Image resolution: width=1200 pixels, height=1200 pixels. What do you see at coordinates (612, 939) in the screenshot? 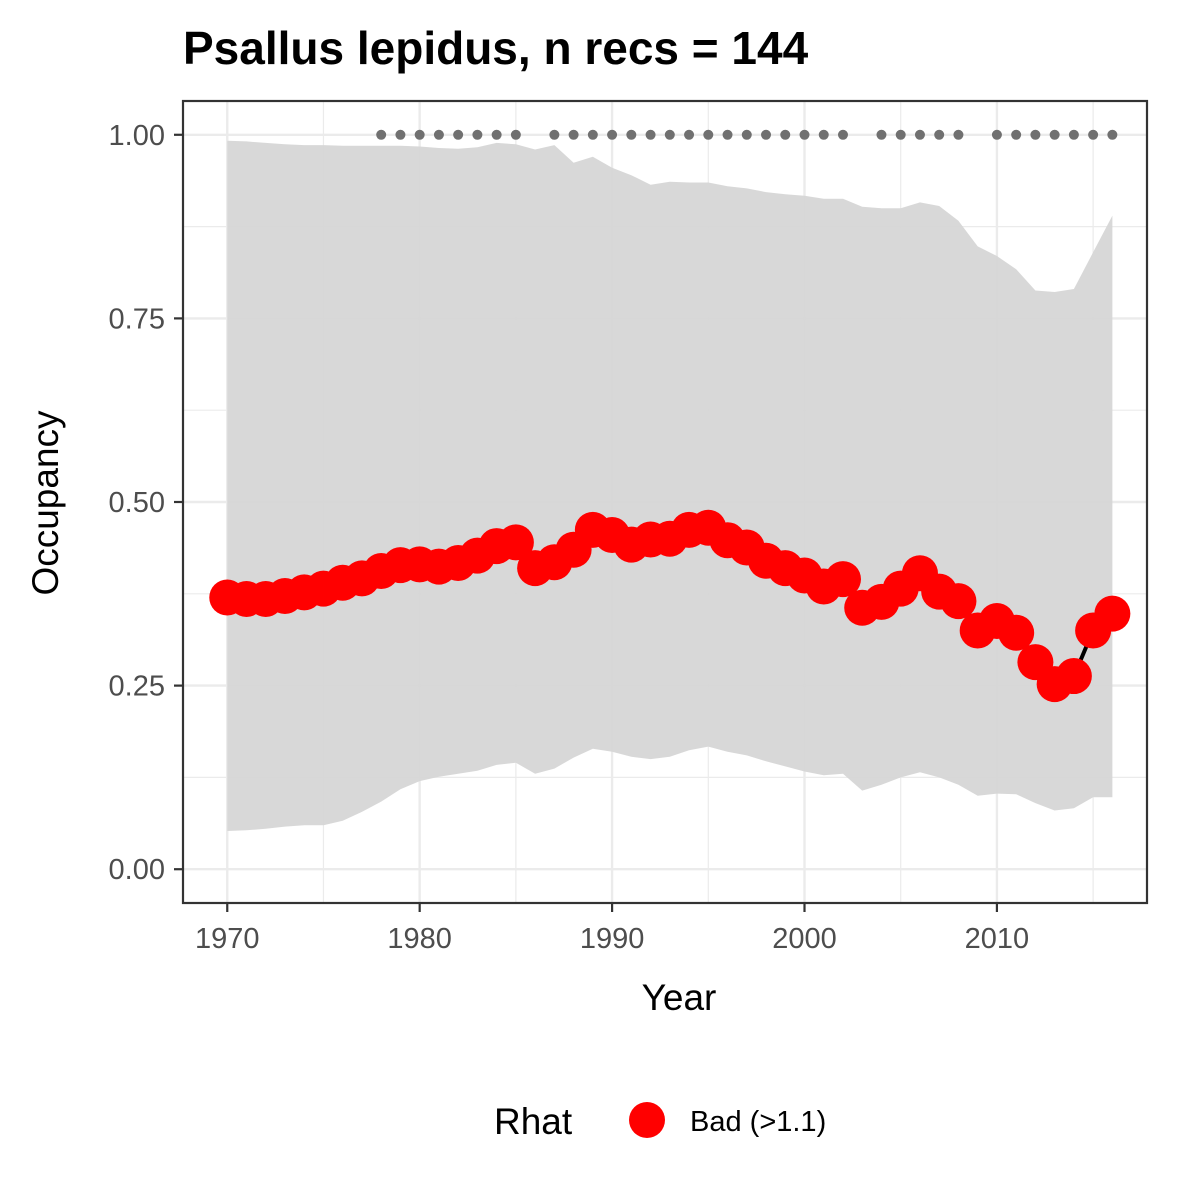
I see `x-tick-label: 1990` at bounding box center [612, 939].